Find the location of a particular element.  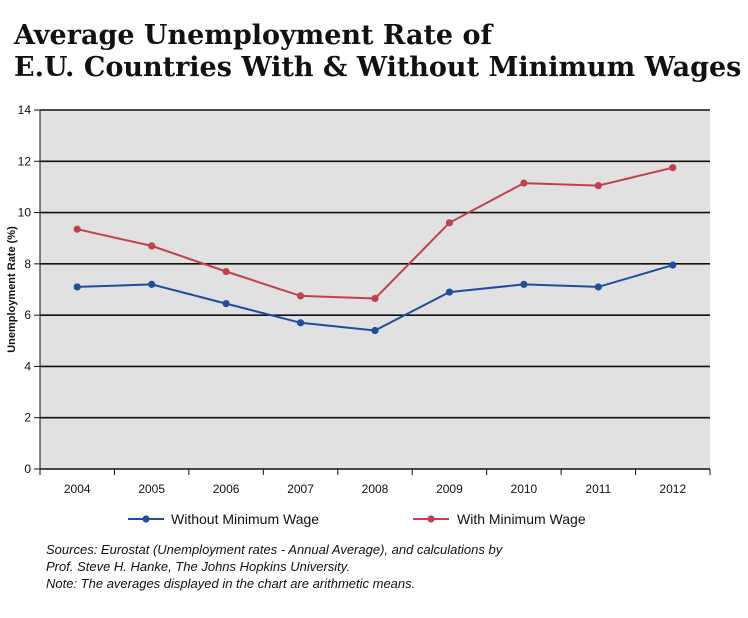

chart-title-line-1: Average Unemployment Rate of is located at coordinates (253, 35).